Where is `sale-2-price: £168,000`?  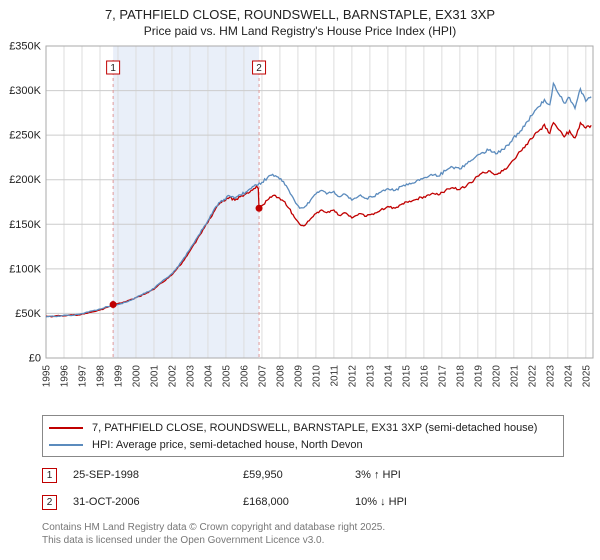
sale-2-price: £168,000 is located at coordinates (266, 502).